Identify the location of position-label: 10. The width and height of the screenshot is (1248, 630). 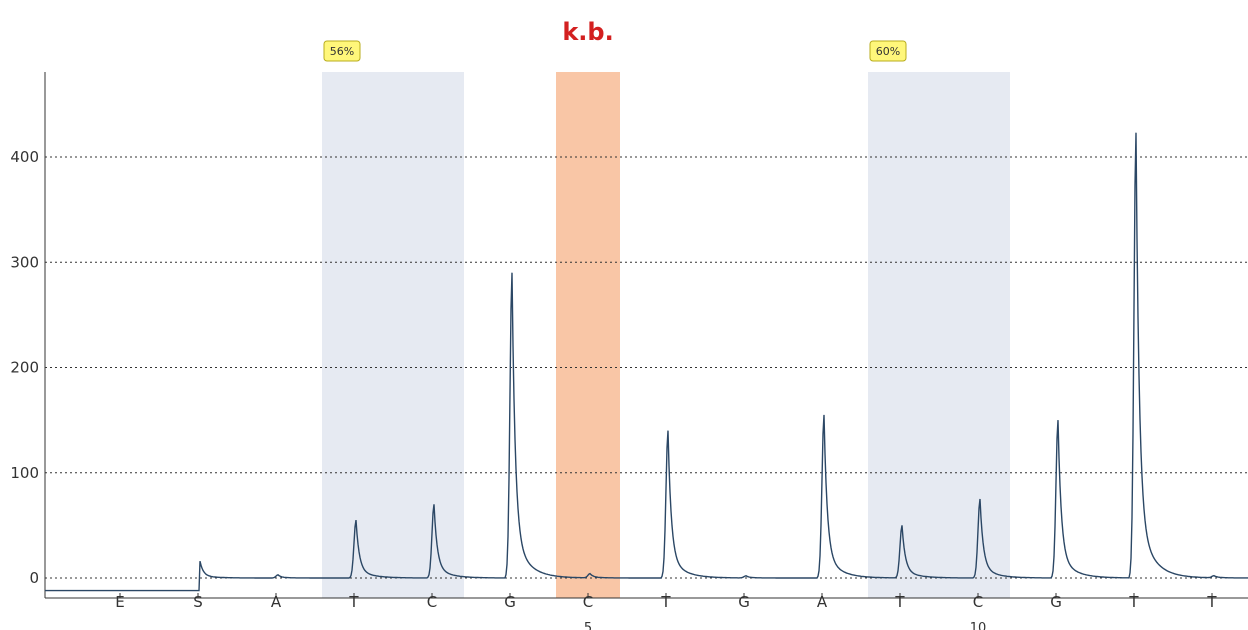
(978, 625).